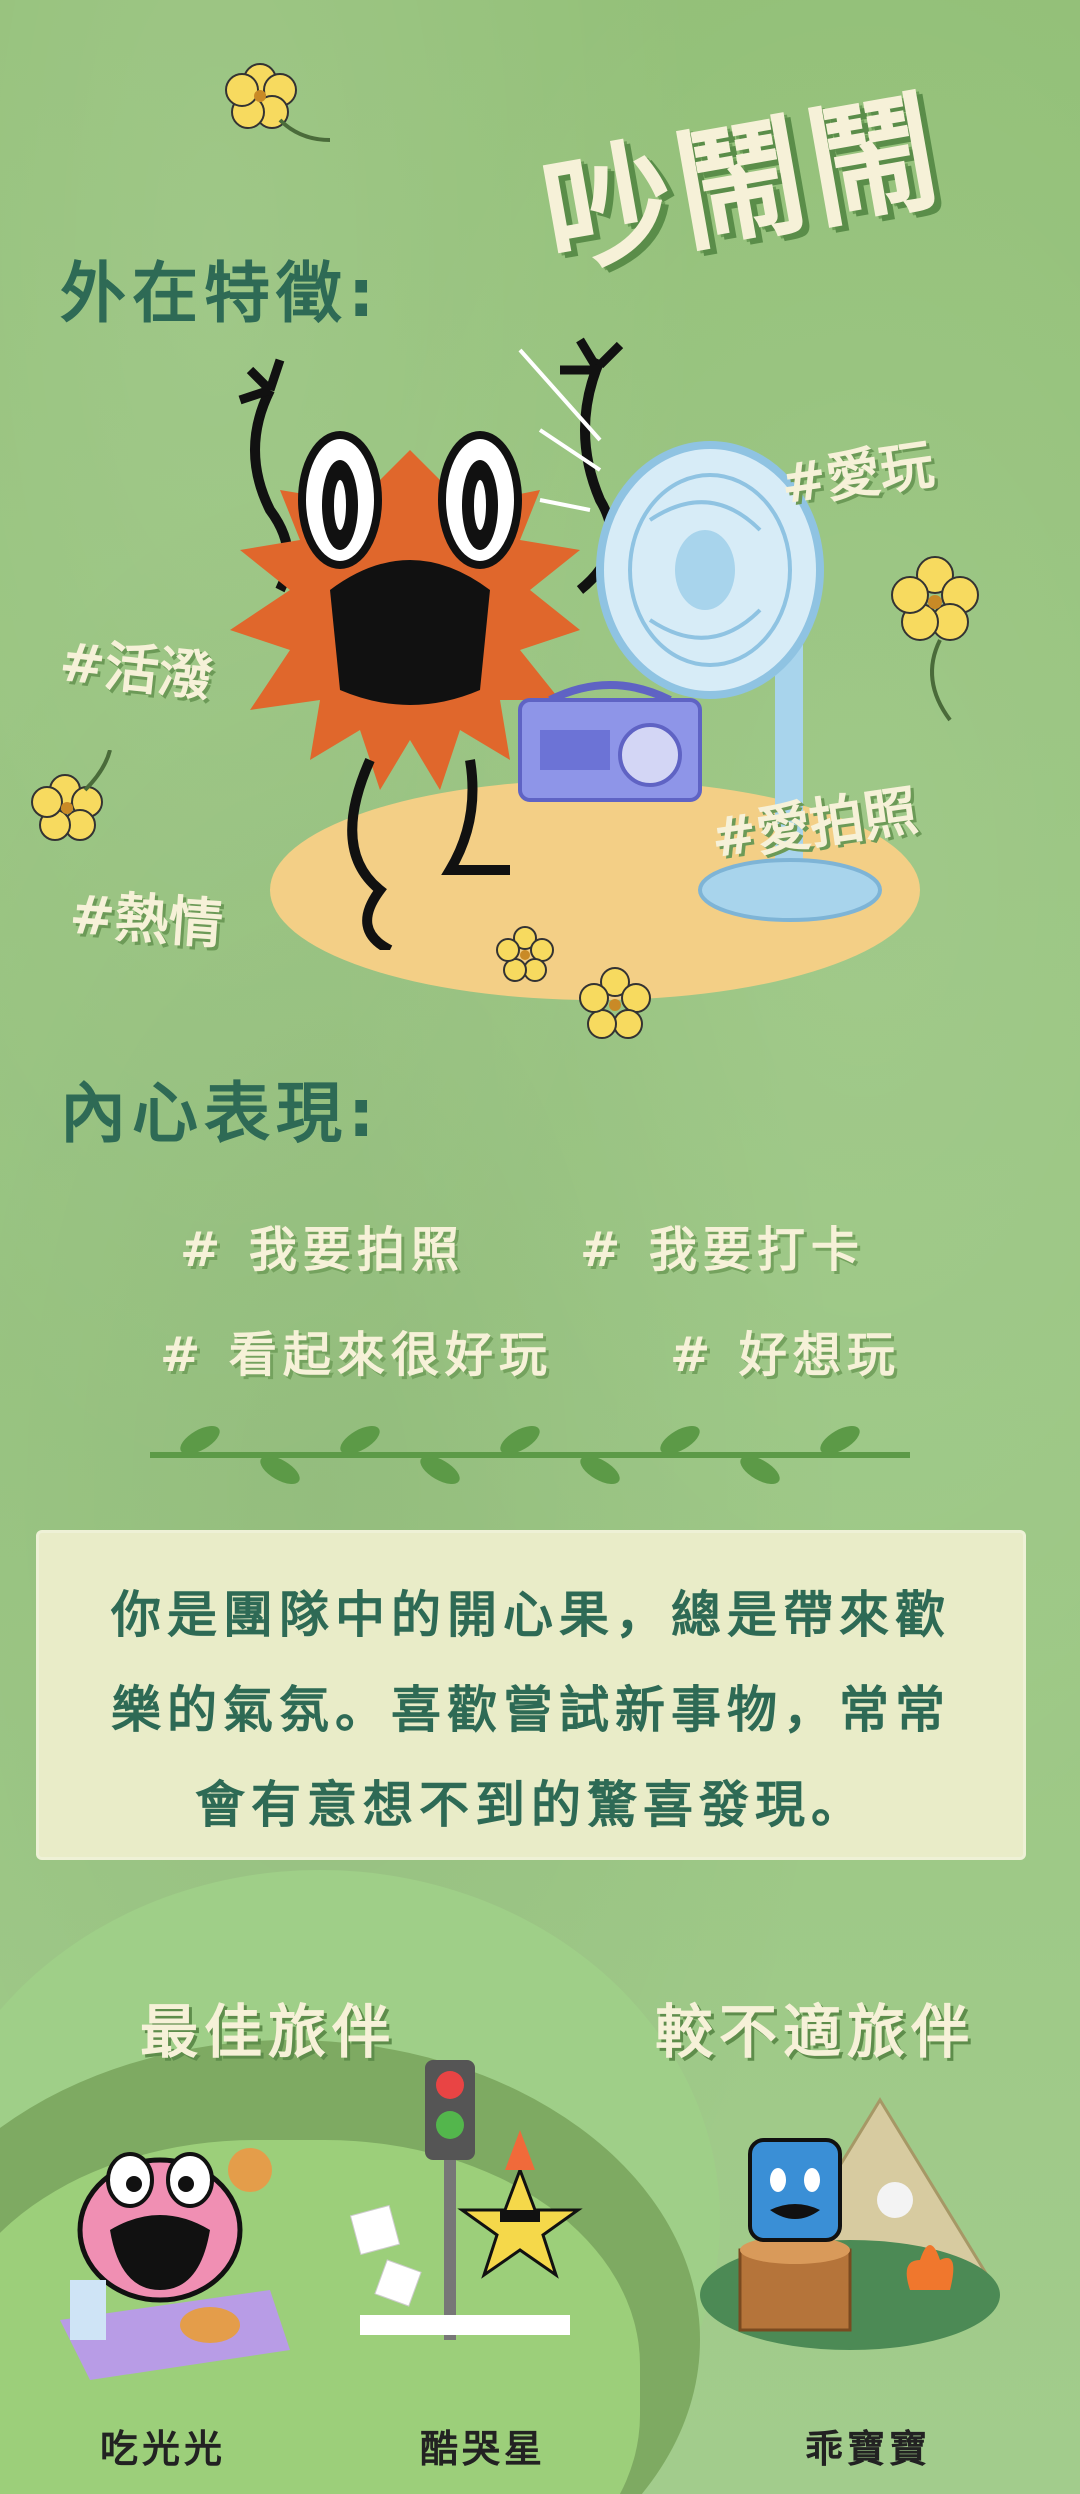  Describe the element at coordinates (785, 1355) in the screenshot. I see `inner-tag-want-to-play: # 好想玩` at that location.